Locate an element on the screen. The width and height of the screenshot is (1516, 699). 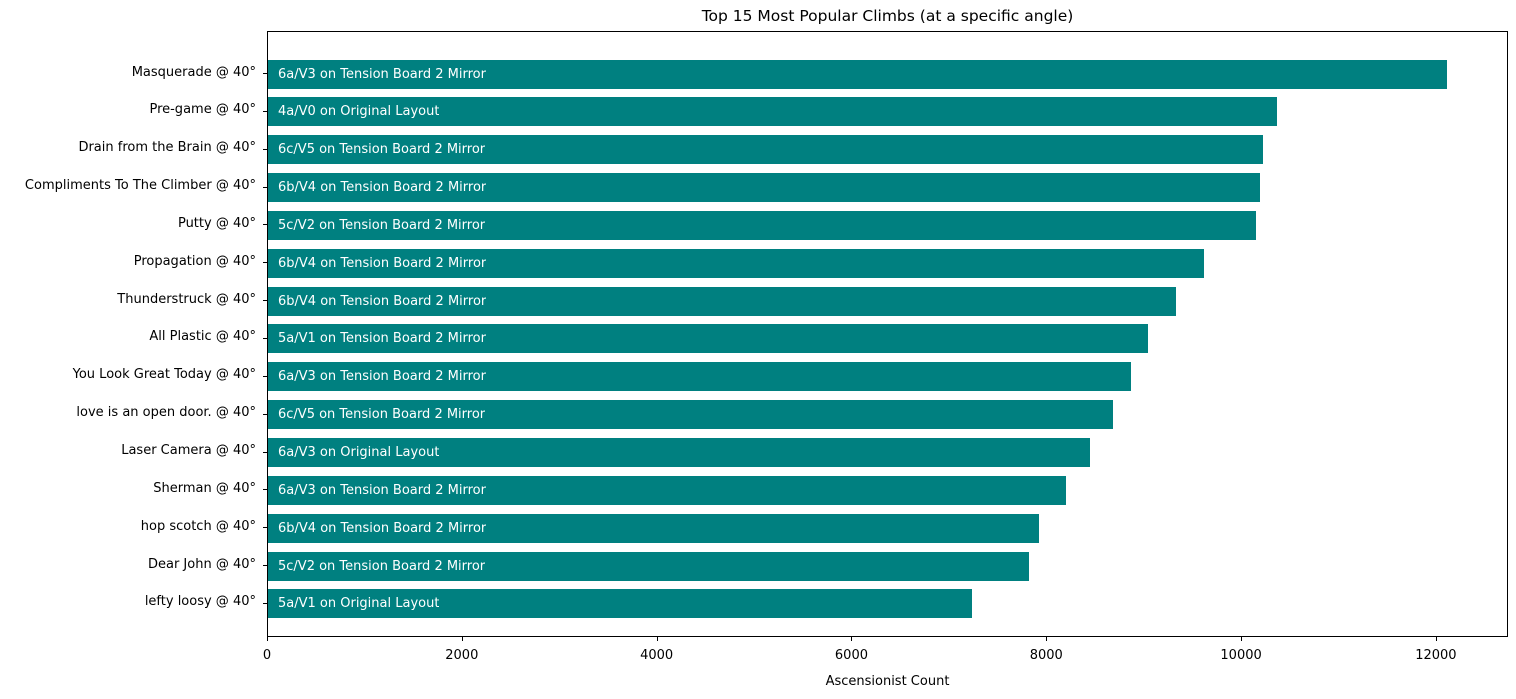
y-tick-label: love is an open door. @ 40° is located at coordinates (166, 413).